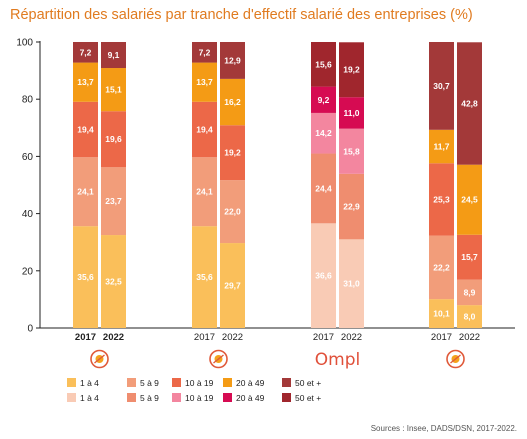 Image resolution: width=527 pixels, height=439 pixels. I want to click on data-label: 15,1, so click(113, 90).